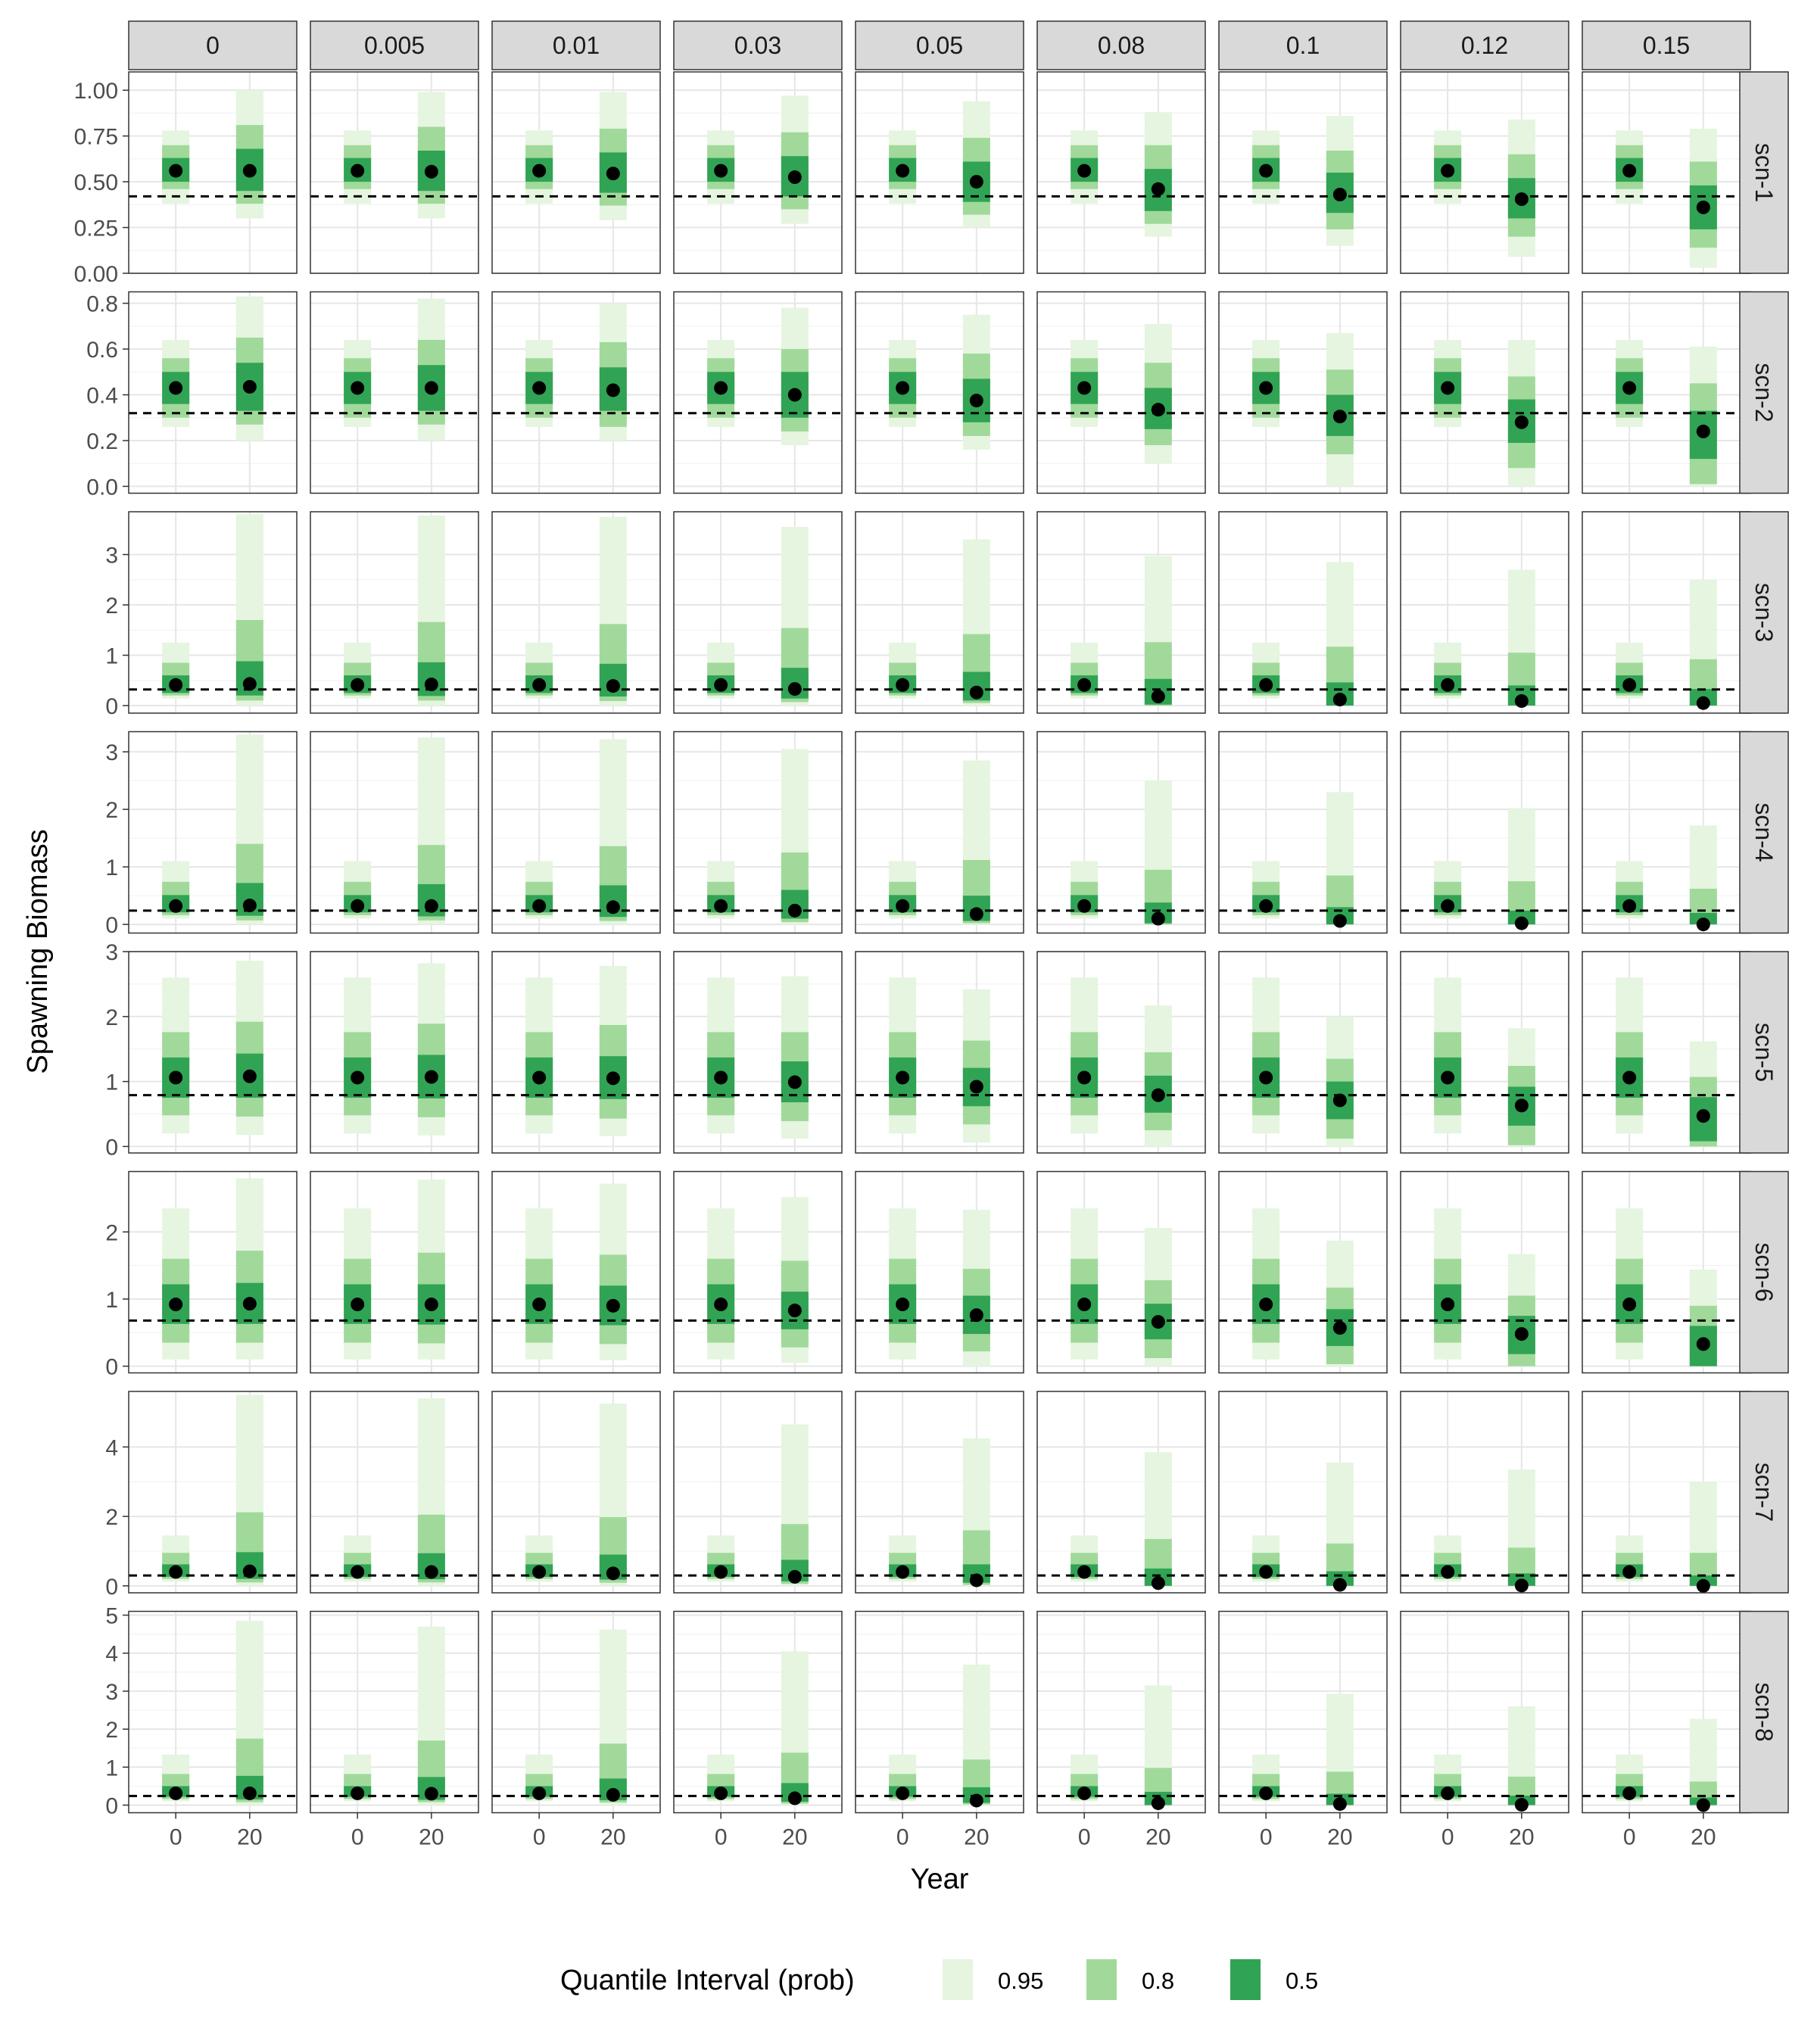 This screenshot has height=2044, width=1817. What do you see at coordinates (111, 556) in the screenshot?
I see `y-tick-label: 3` at bounding box center [111, 556].